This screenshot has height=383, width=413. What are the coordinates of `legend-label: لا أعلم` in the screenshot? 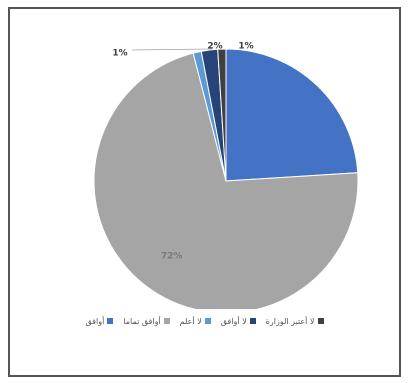 It's located at (190, 321).